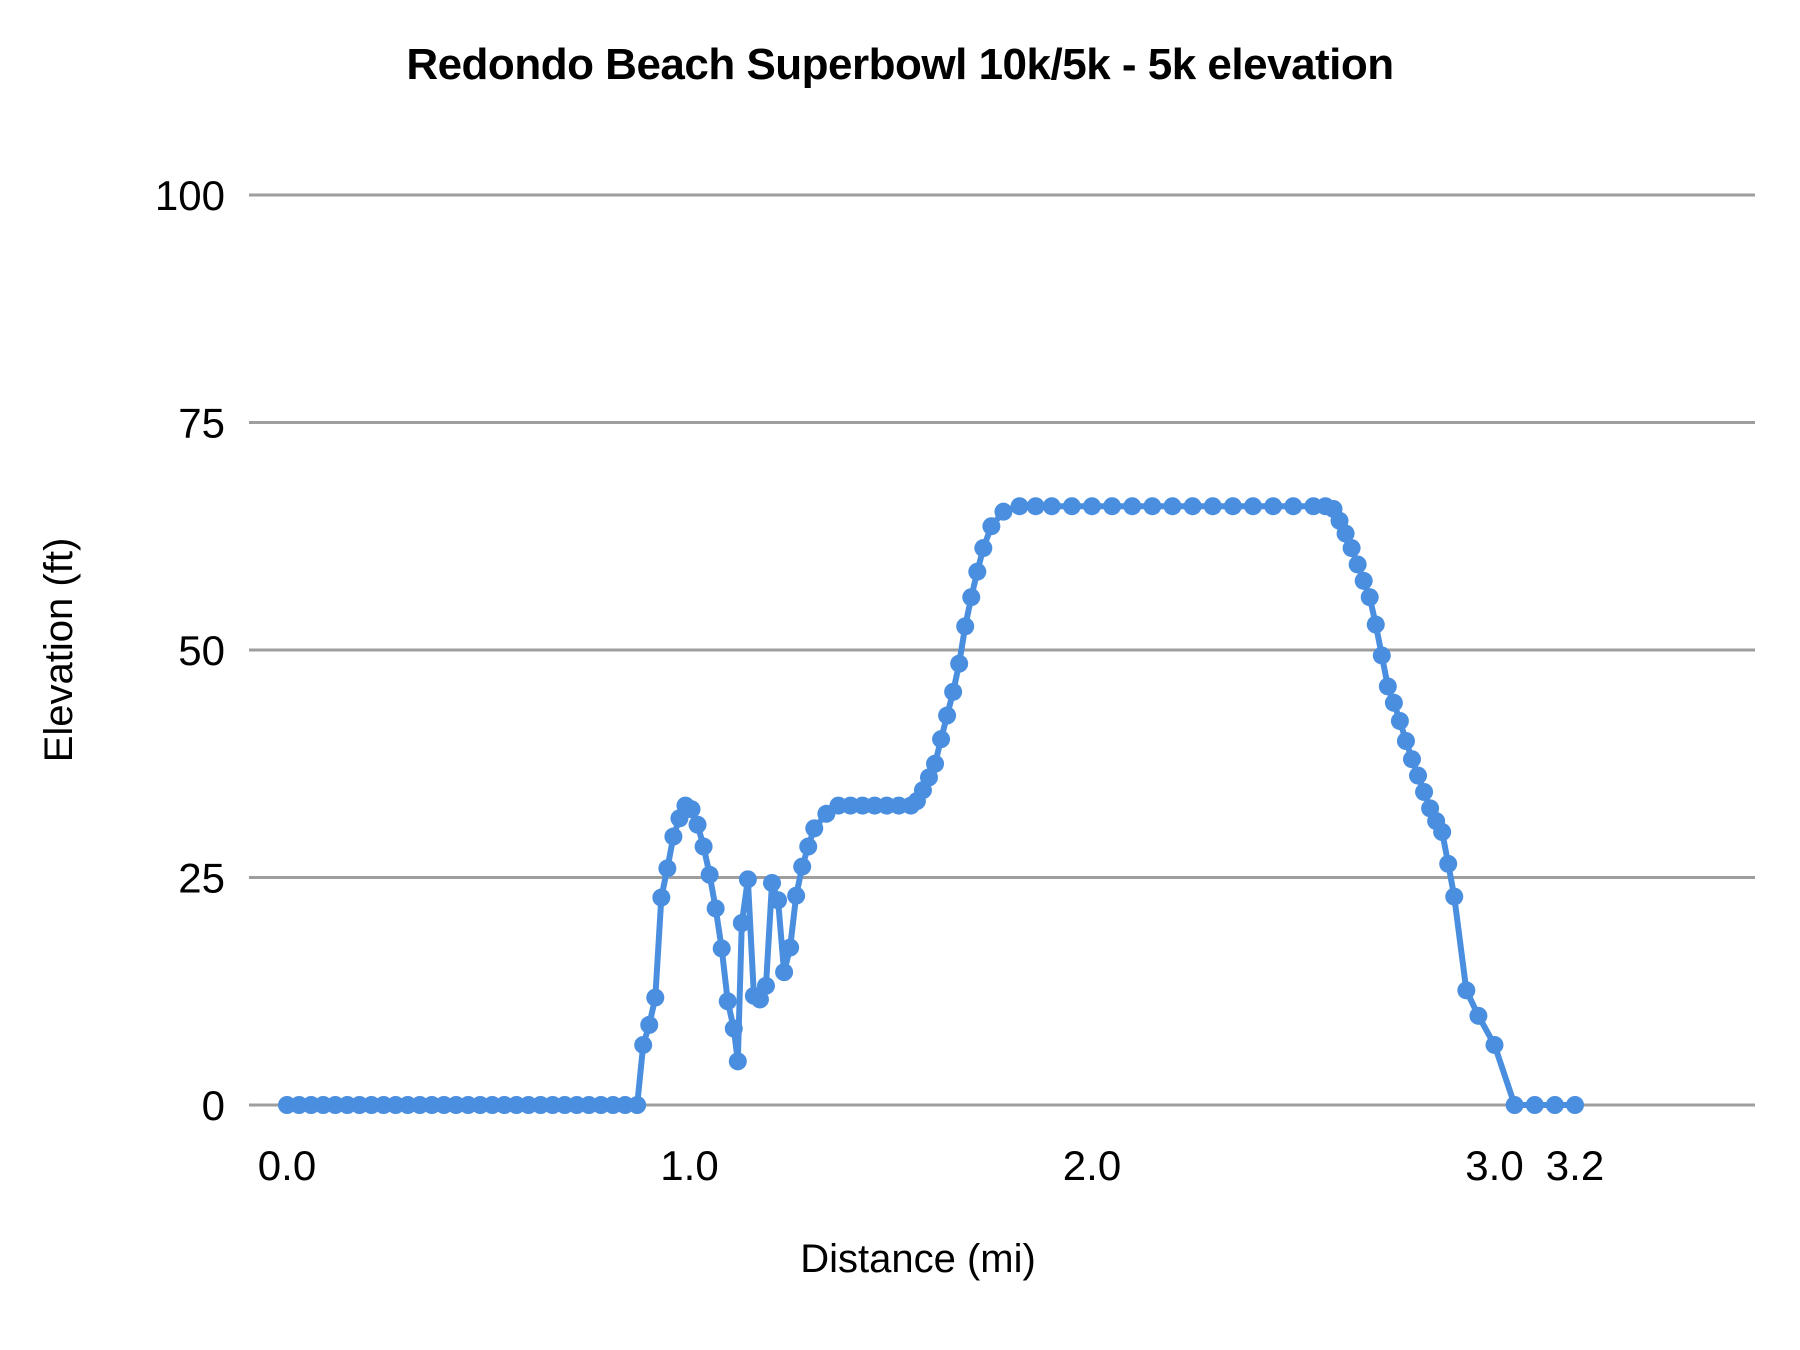  Describe the element at coordinates (213, 1105) in the screenshot. I see `y-tick-label: 0` at that location.